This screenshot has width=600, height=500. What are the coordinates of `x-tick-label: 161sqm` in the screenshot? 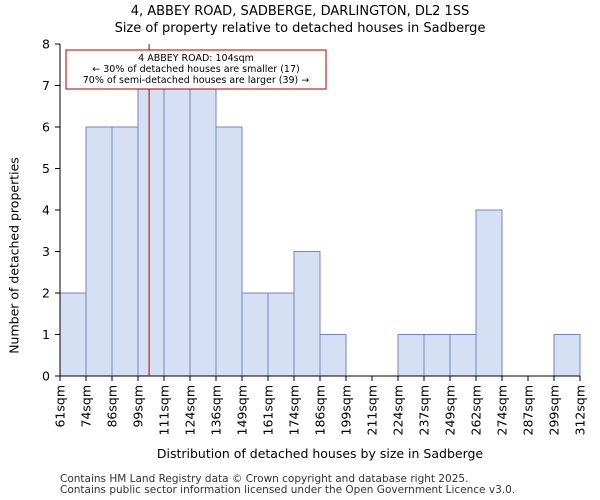 It's located at (268, 410).